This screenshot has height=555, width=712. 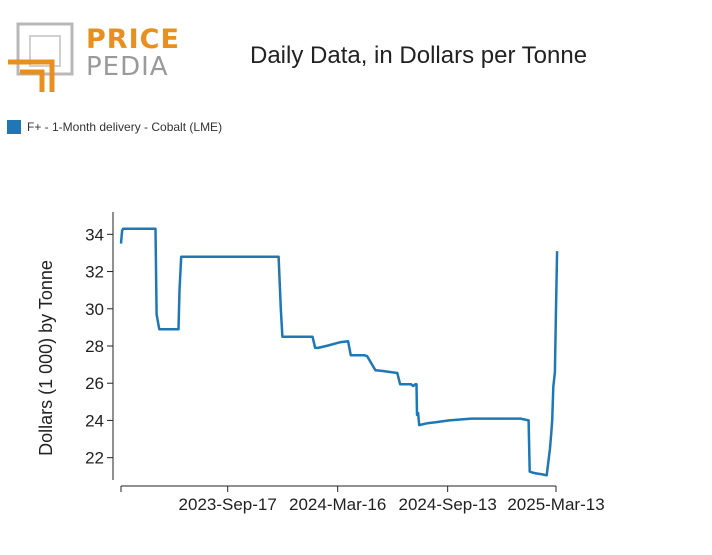 I want to click on y-axis-label: Dollars (1 000) by Tonne, so click(x=46, y=358).